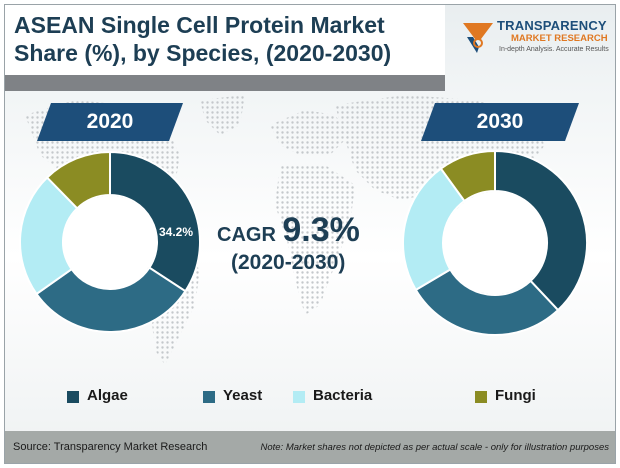 This screenshot has height=468, width=620. Describe the element at coordinates (199, 25) in the screenshot. I see `title-main: ASEAN Single Cell Protein Market` at that location.